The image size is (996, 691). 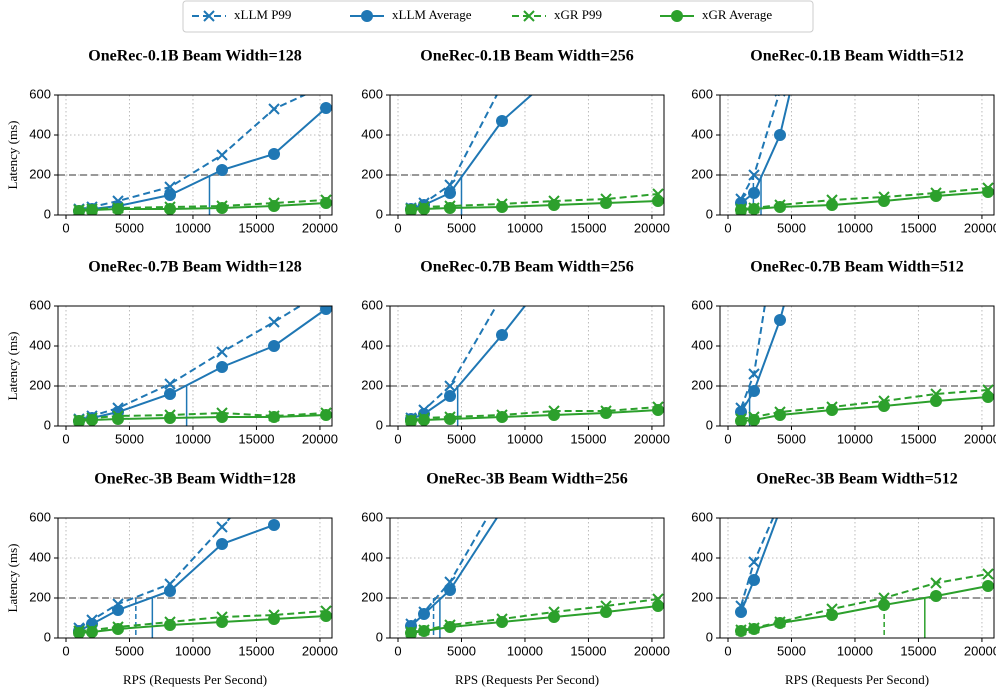 I want to click on panel-title: OneRec-0.1B Beam Width=256, so click(x=526, y=56).